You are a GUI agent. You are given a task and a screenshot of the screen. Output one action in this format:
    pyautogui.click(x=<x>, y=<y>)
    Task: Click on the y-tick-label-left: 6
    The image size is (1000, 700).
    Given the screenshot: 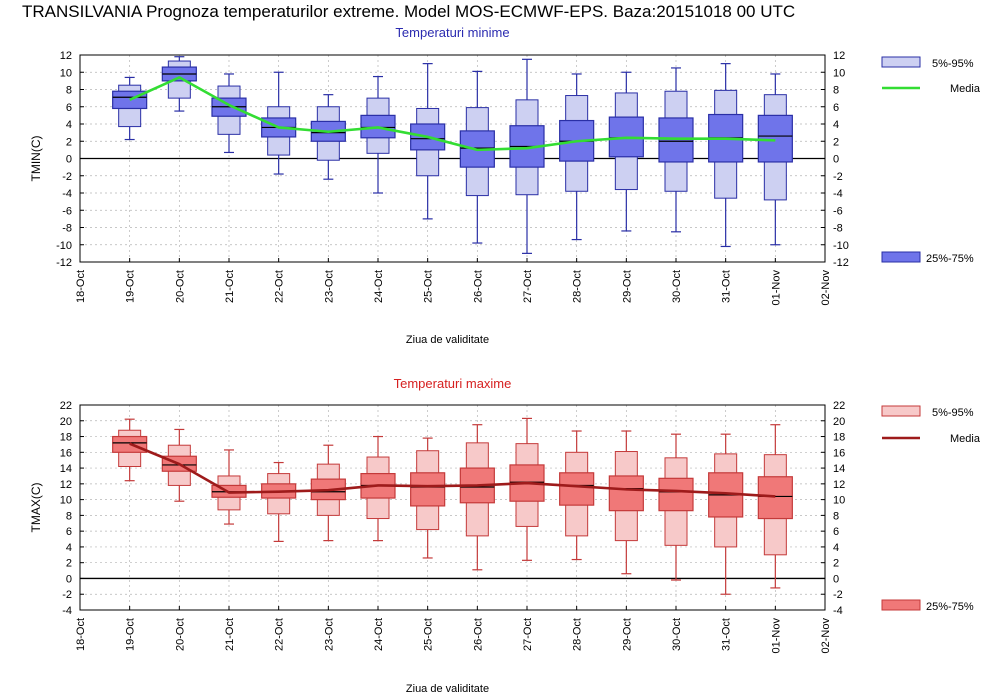 What is the action you would take?
    pyautogui.click(x=69, y=532)
    